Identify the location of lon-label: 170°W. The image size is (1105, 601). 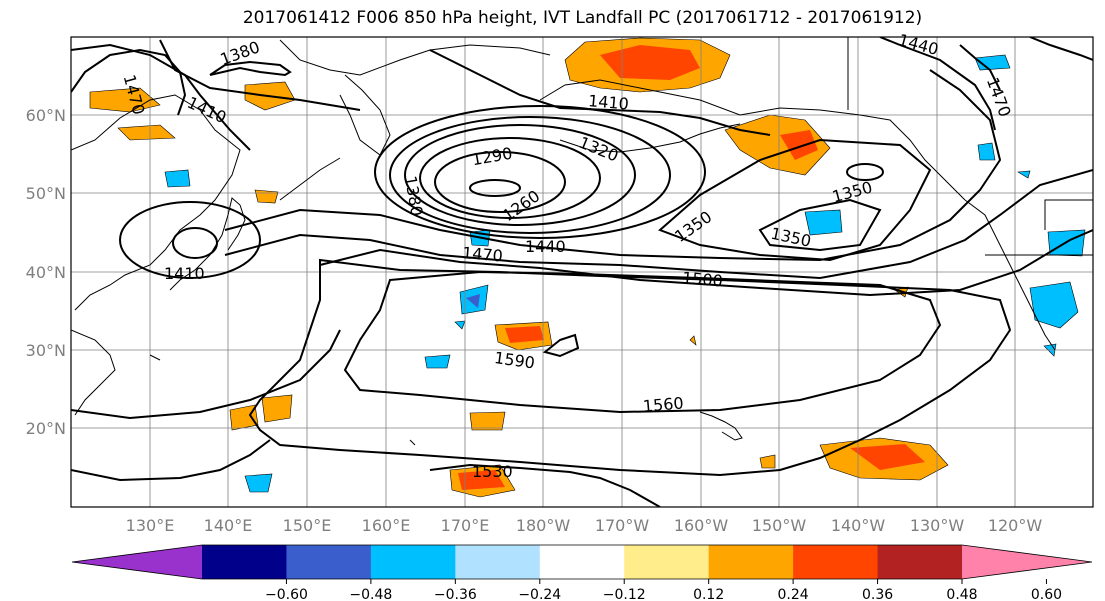
(622, 525).